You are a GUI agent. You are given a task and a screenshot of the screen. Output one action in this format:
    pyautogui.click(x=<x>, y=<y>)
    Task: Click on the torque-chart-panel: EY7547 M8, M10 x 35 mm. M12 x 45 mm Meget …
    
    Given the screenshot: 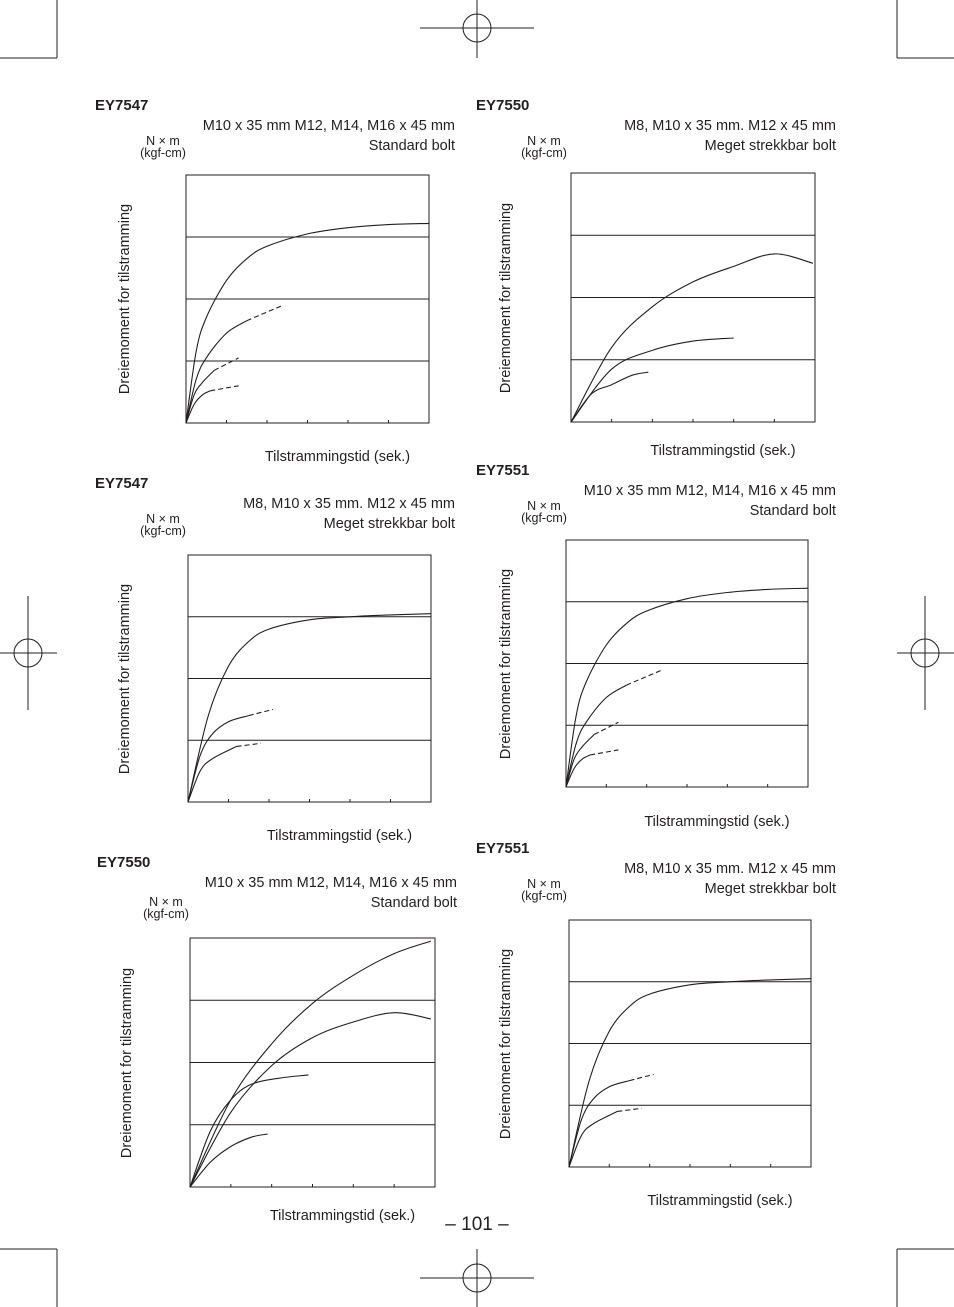 What is the action you would take?
    pyautogui.click(x=275, y=665)
    